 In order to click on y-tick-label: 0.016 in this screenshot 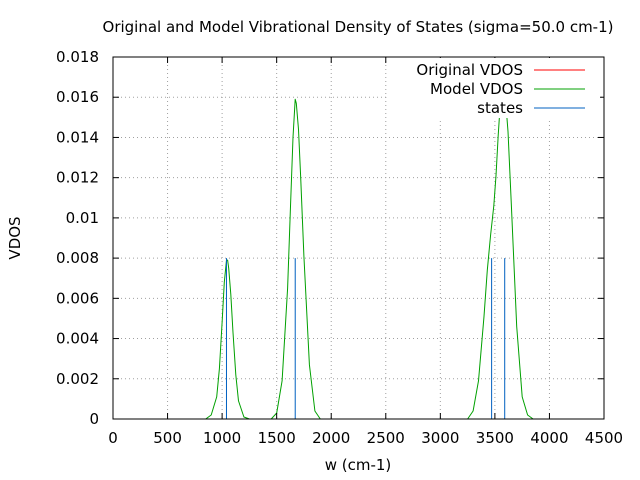, I will do `click(77, 97)`.